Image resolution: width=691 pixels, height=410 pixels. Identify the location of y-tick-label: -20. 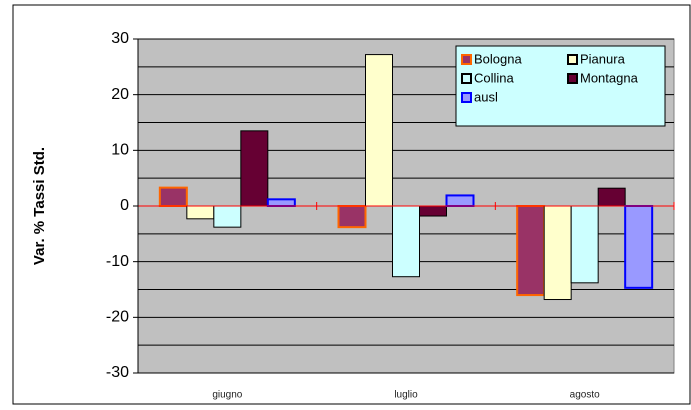
(117, 317).